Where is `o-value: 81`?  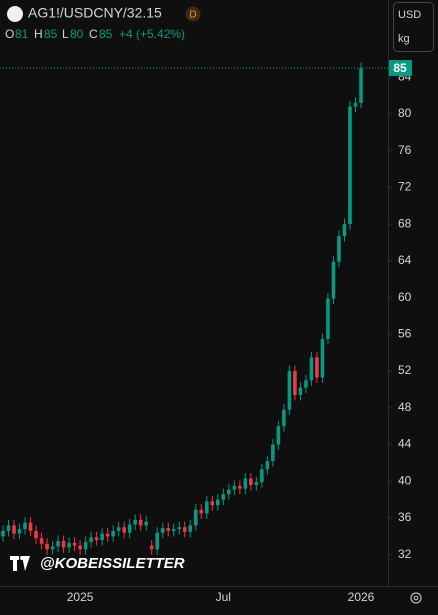 o-value: 81 is located at coordinates (22, 34).